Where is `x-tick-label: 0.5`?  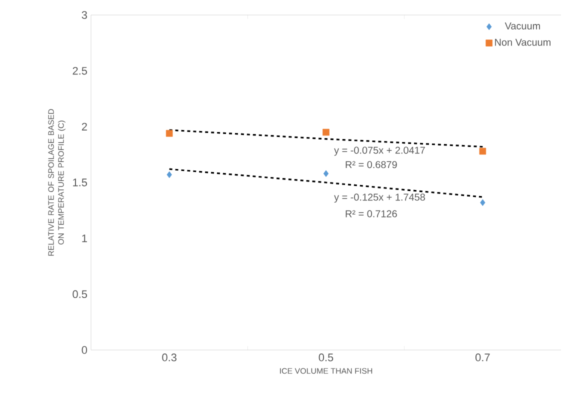 x-tick-label: 0.5 is located at coordinates (326, 358).